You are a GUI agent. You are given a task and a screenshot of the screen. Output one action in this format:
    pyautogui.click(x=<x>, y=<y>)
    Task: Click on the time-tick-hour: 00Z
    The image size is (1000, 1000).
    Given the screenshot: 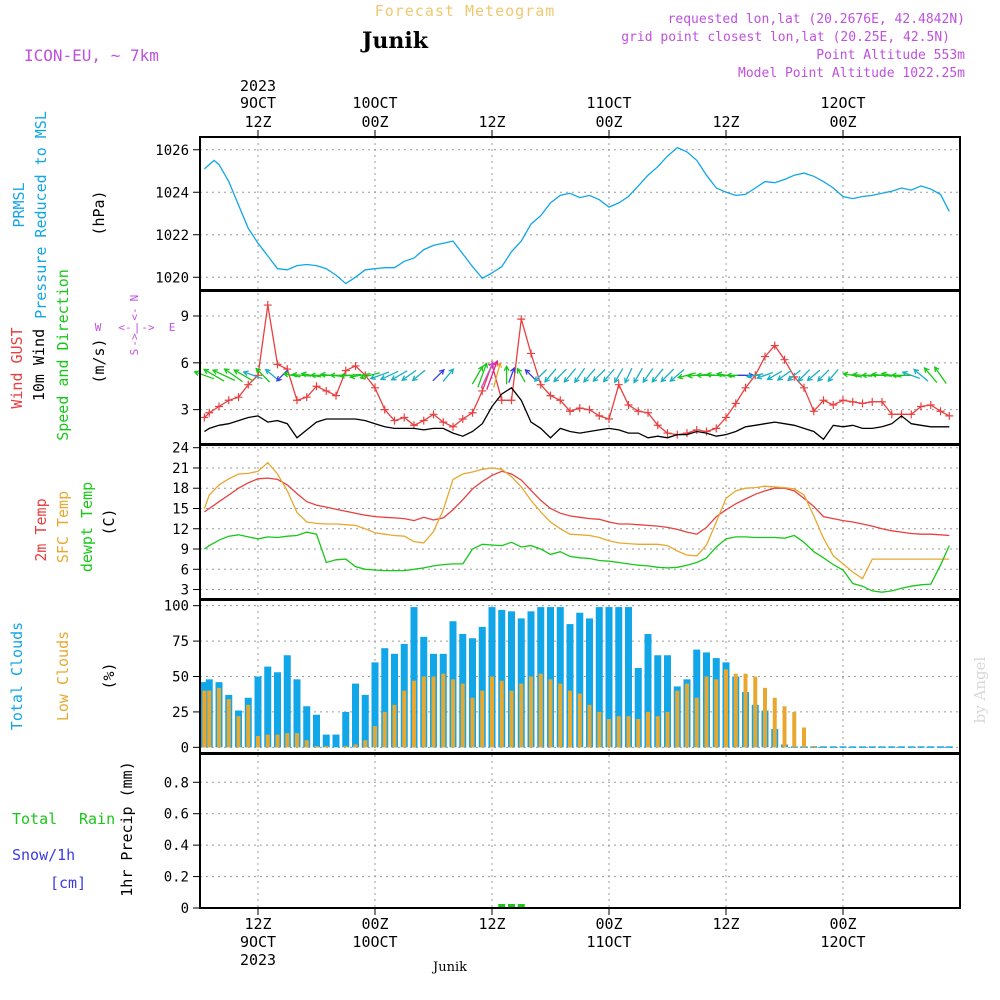 What is the action you would take?
    pyautogui.click(x=608, y=924)
    